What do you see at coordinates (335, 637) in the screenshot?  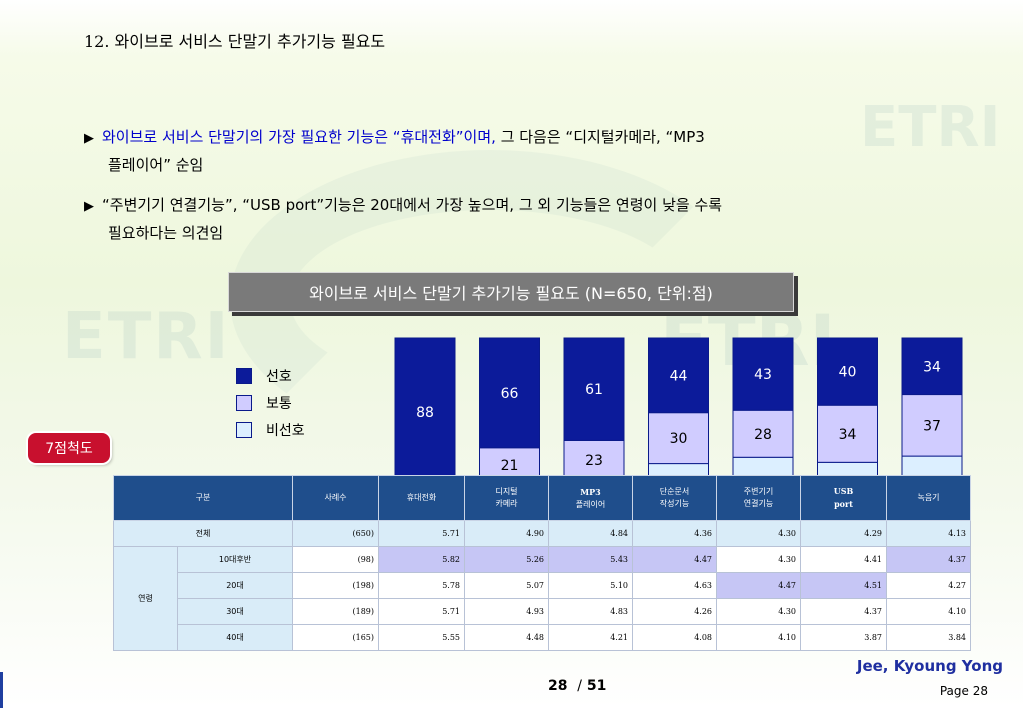 I see `table-cell: (165)` at bounding box center [335, 637].